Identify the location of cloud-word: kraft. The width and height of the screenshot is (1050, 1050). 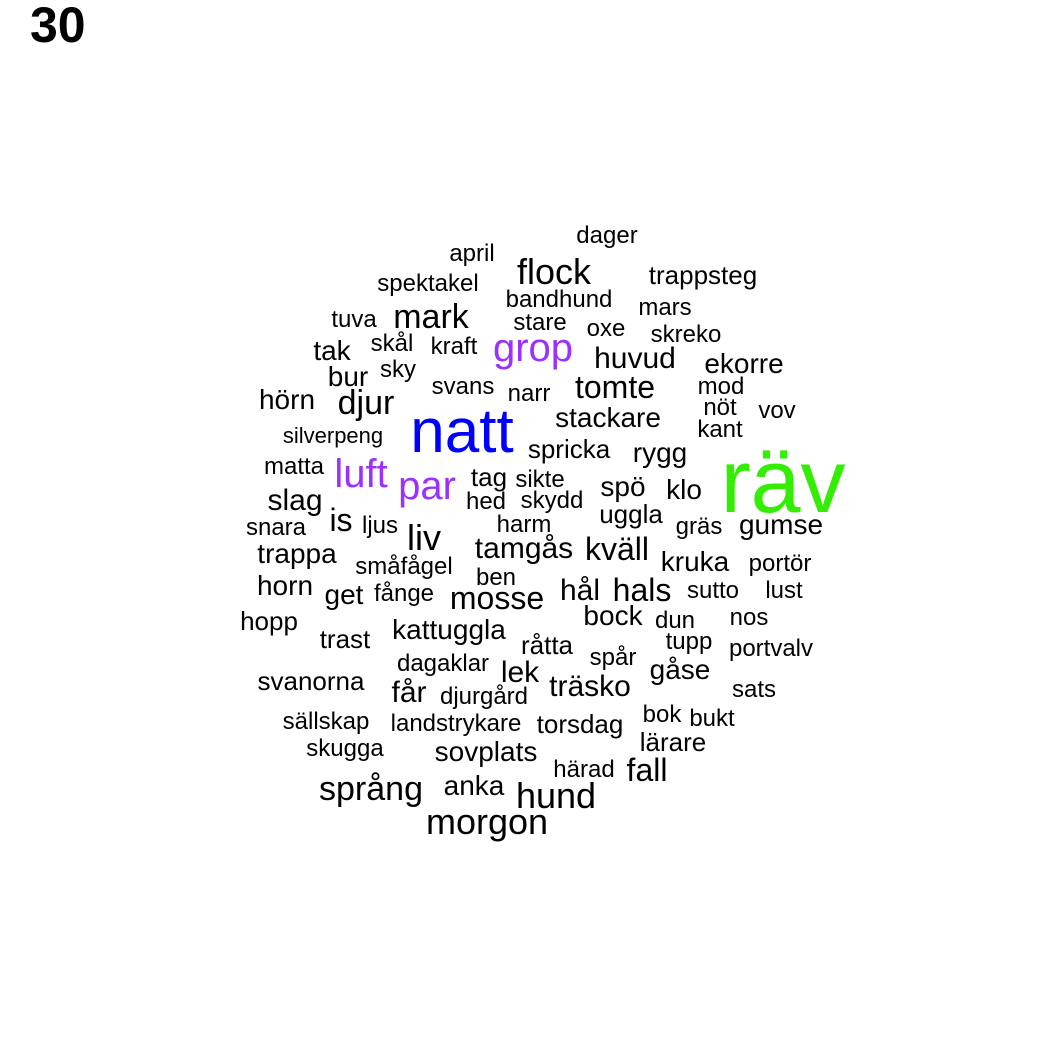
(454, 346).